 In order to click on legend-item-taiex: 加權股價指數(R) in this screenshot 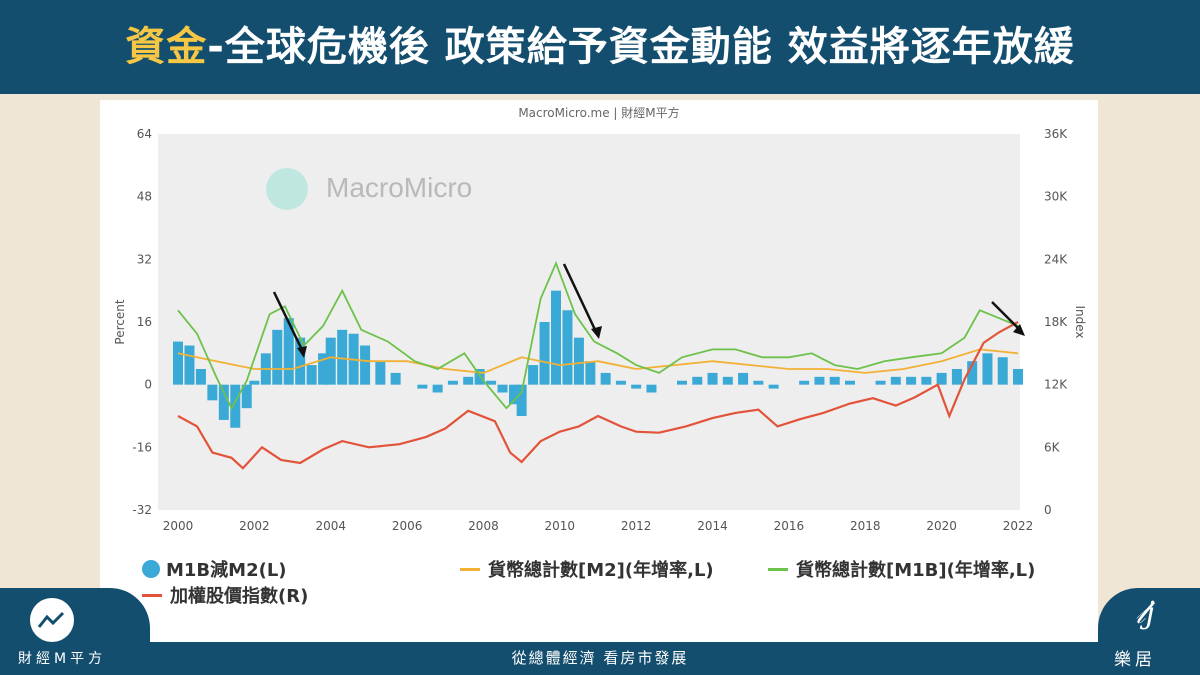, I will do `click(225, 595)`.